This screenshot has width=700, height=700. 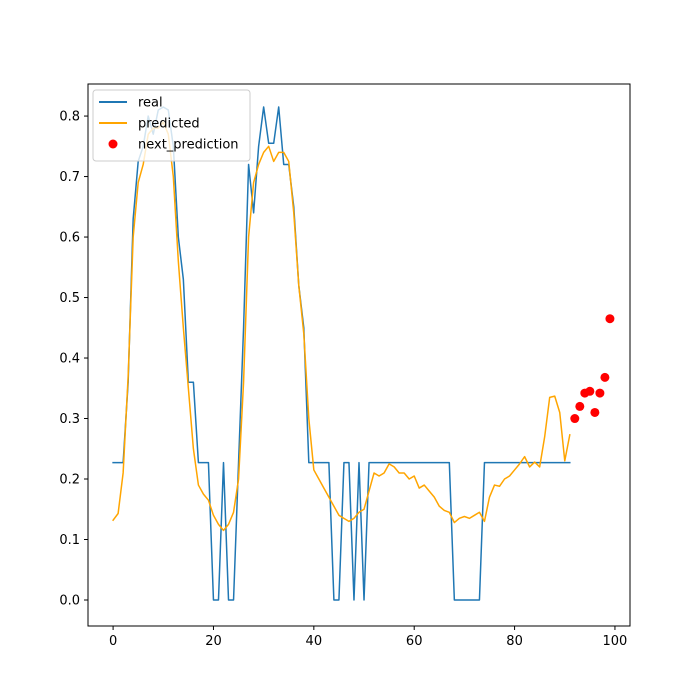 What do you see at coordinates (69, 298) in the screenshot?
I see `y-tick-label-5: 0.5` at bounding box center [69, 298].